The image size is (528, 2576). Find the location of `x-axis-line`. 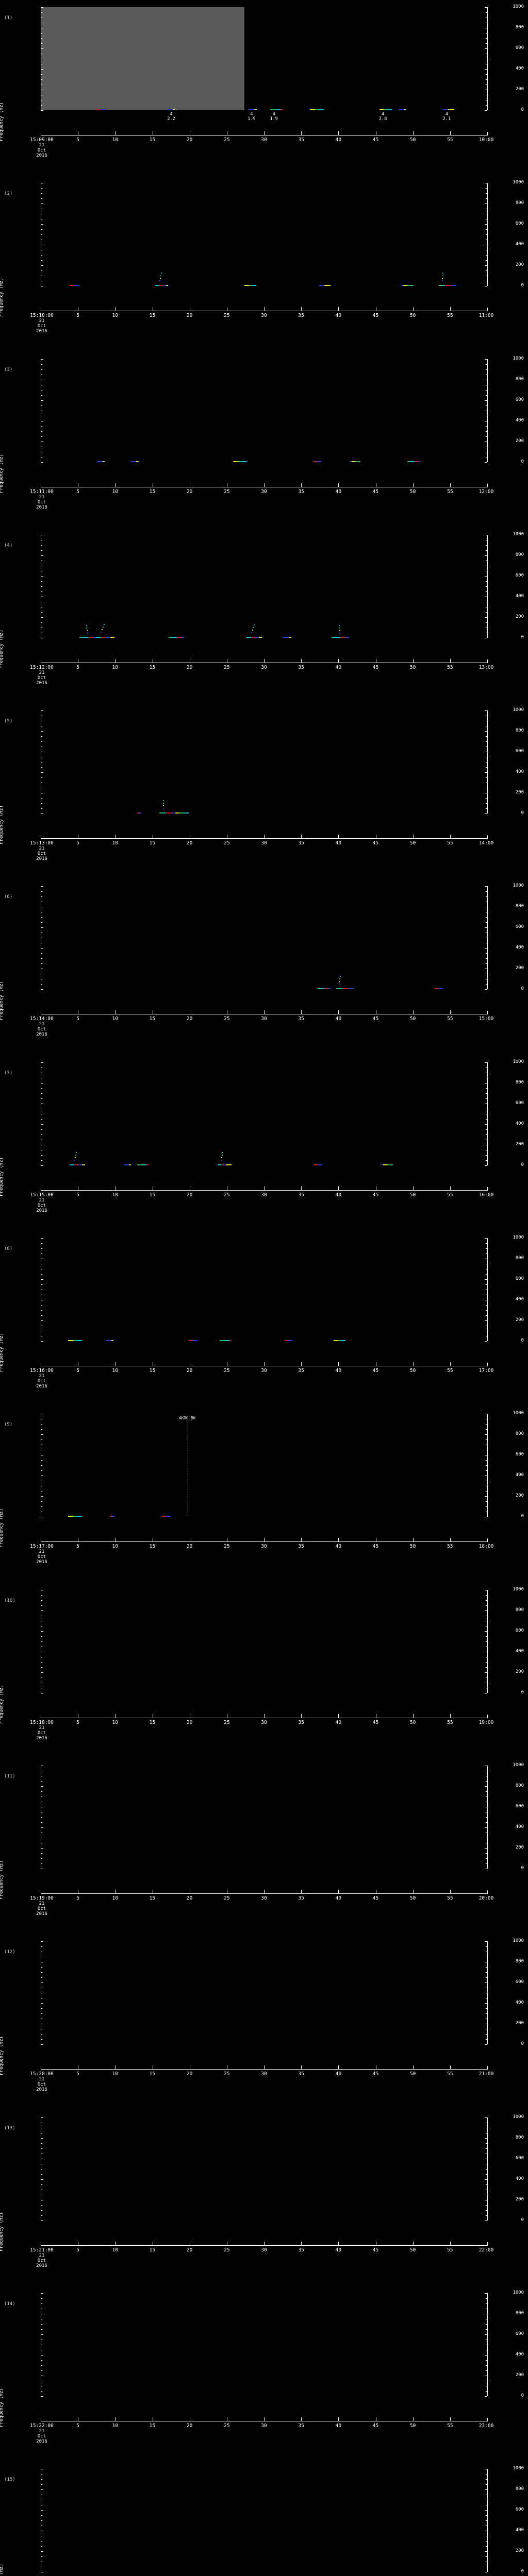

x-axis-line is located at coordinates (264, 1542).